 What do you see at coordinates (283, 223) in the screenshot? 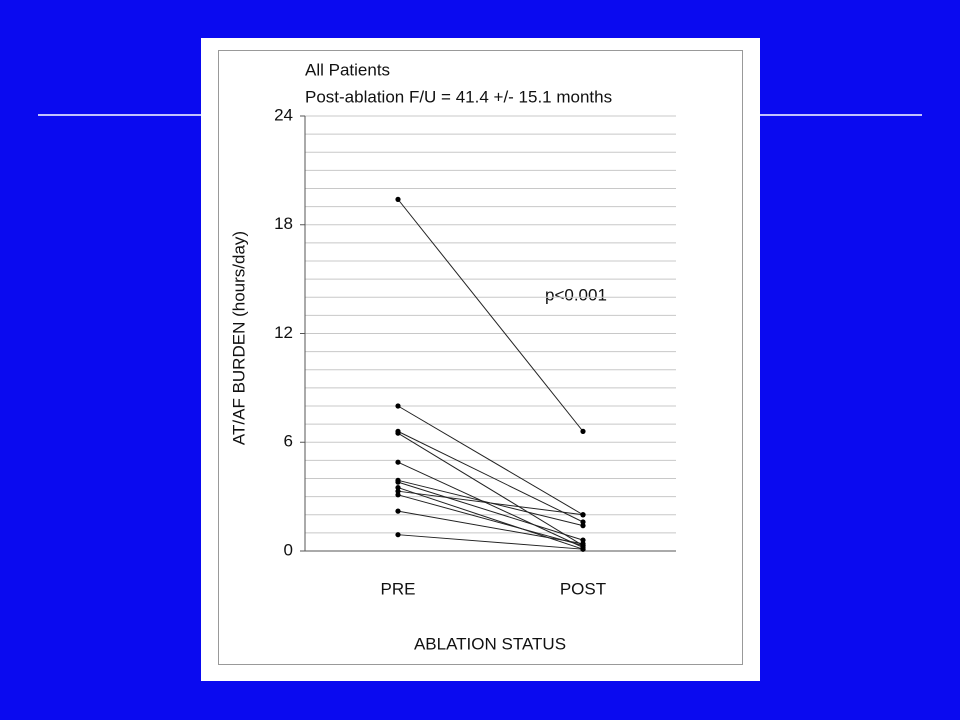
I see `y-tick-label: 18` at bounding box center [283, 223].